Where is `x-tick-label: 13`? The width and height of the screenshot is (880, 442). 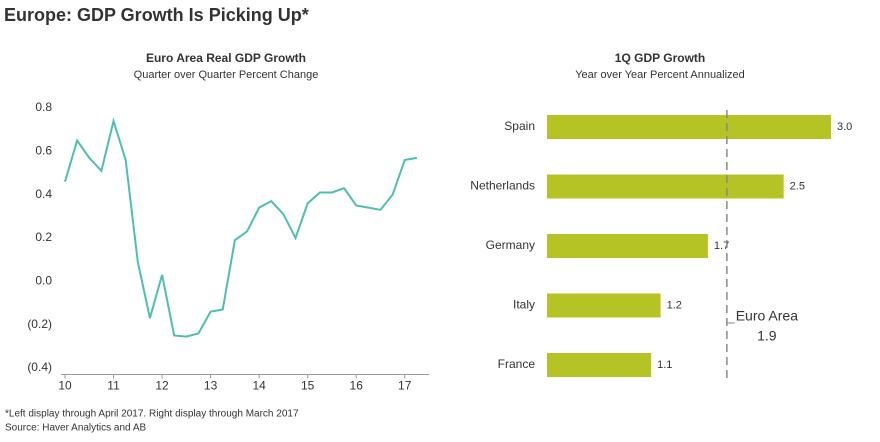
x-tick-label: 13 is located at coordinates (211, 386).